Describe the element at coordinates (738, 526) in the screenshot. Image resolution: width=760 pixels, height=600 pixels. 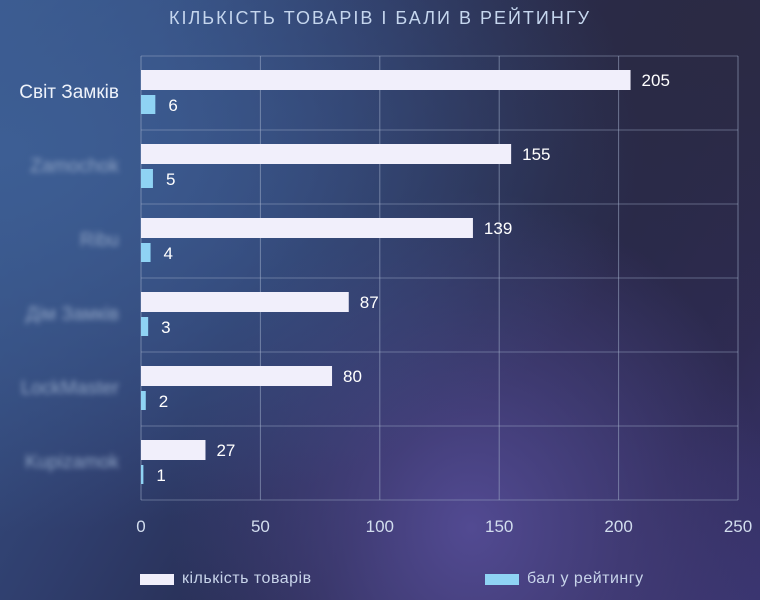
I see `x-tick-label: 250` at that location.